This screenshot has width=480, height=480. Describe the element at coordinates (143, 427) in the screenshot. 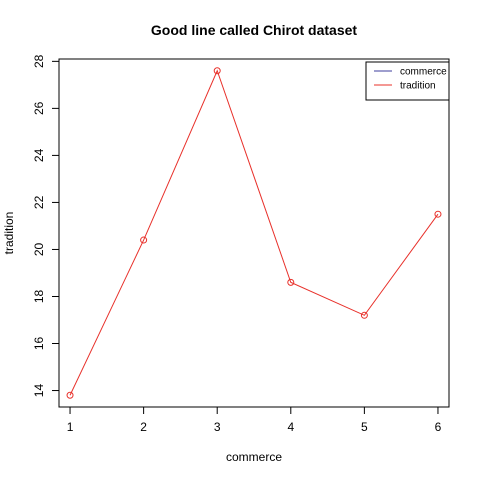

I see `x-tick-label: 2` at that location.